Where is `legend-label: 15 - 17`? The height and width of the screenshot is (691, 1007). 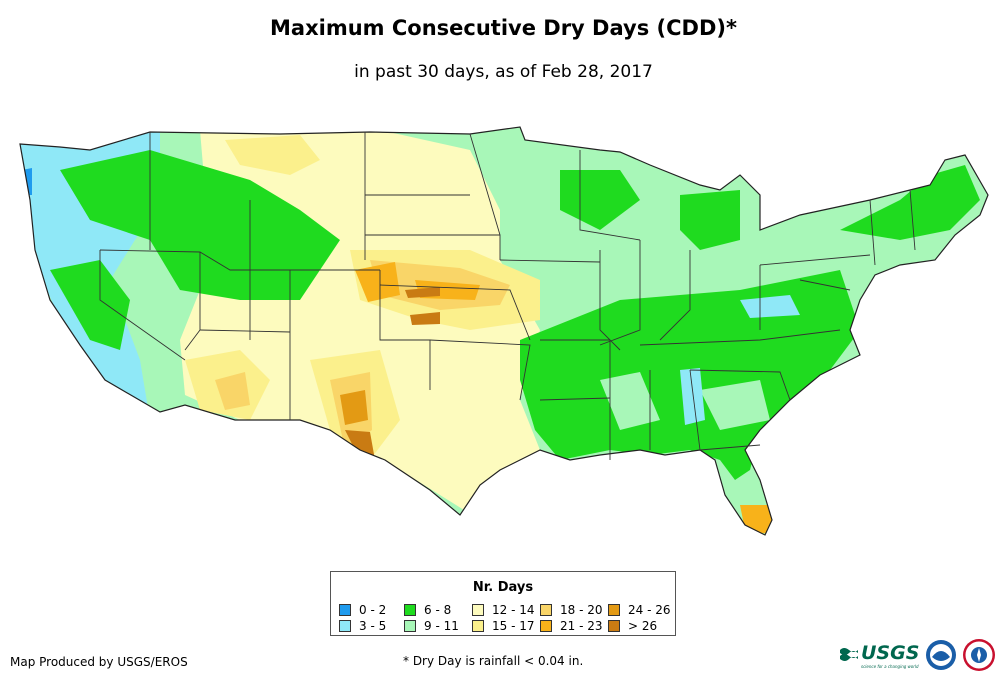
legend-label: 15 - 17 is located at coordinates (513, 626).